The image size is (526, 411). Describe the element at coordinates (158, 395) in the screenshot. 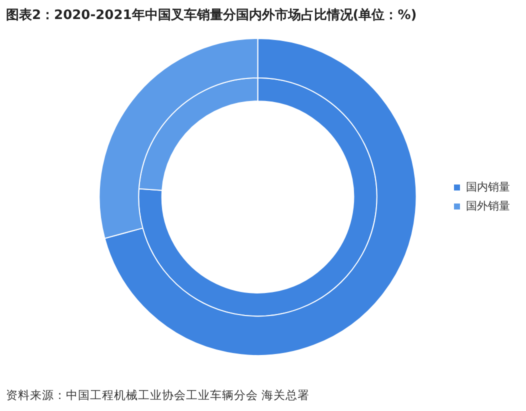

I see `text: 资料来源：中国工程机械工业协会工业车辆分会 海关总署` at that location.